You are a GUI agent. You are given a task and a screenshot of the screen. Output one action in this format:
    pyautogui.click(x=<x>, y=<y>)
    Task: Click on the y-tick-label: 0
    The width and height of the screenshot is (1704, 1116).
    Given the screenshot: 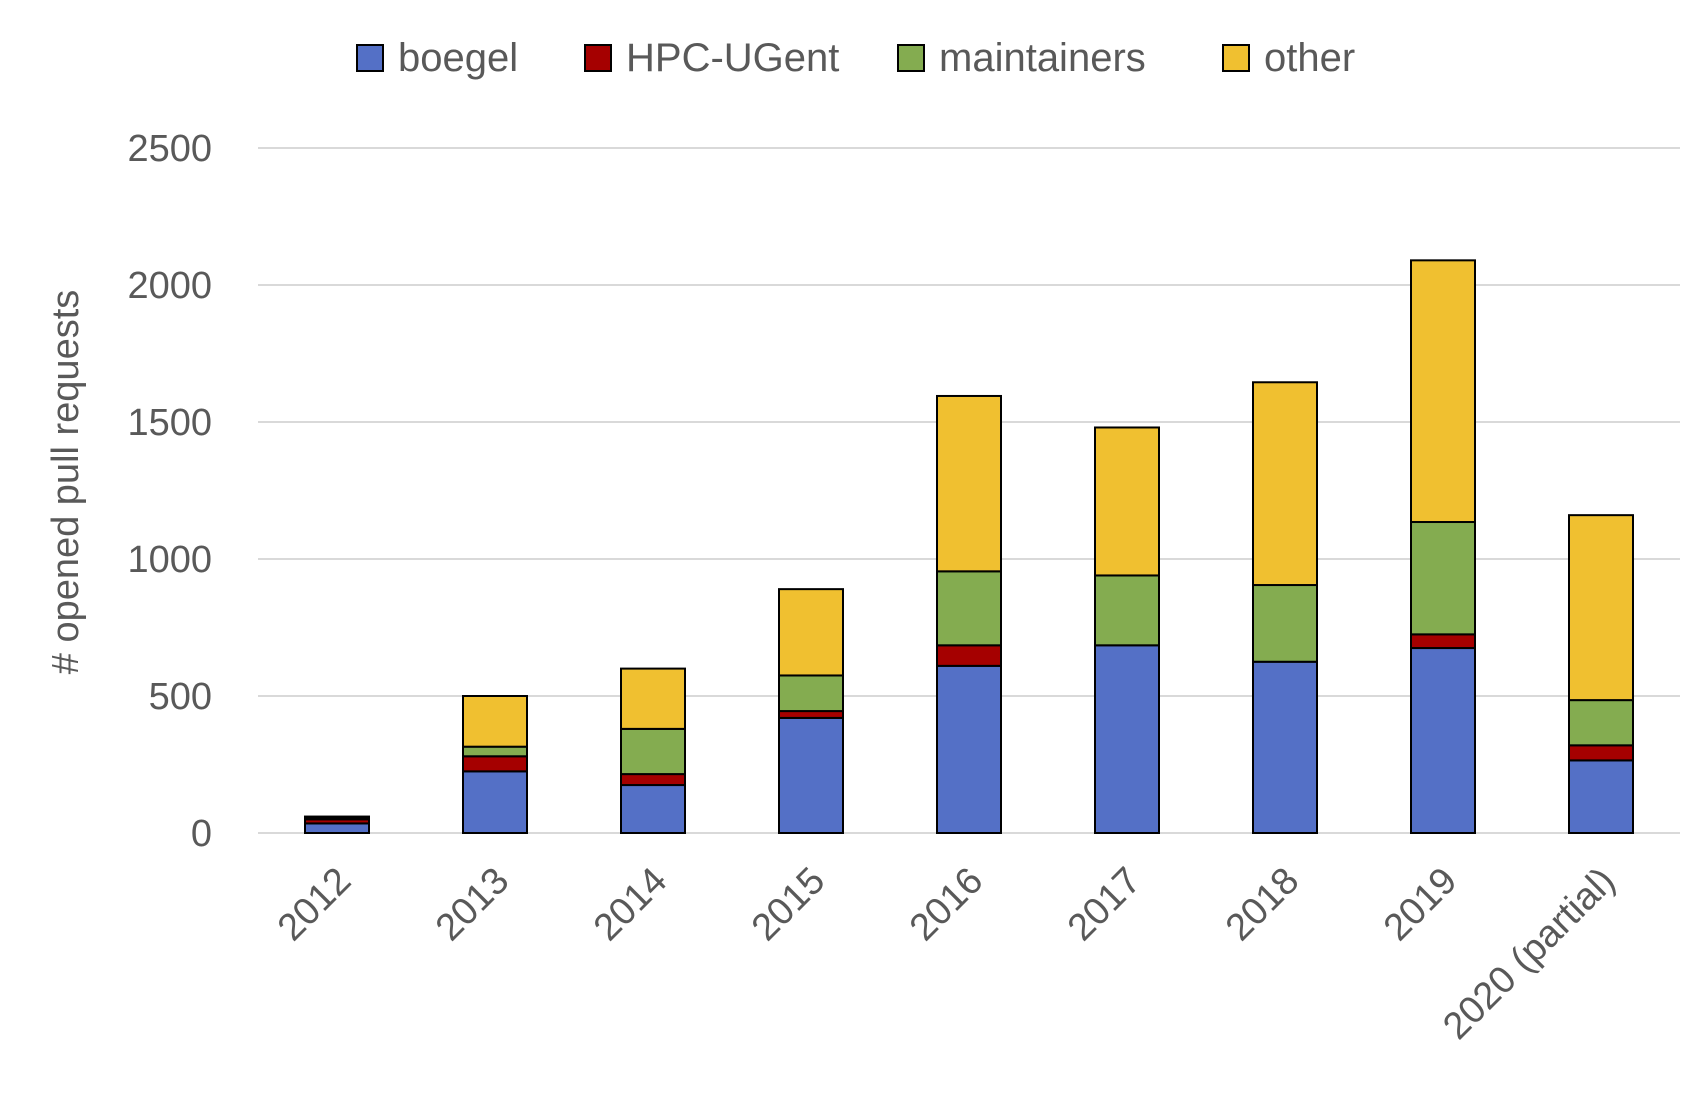 What is the action you would take?
    pyautogui.click(x=201, y=834)
    